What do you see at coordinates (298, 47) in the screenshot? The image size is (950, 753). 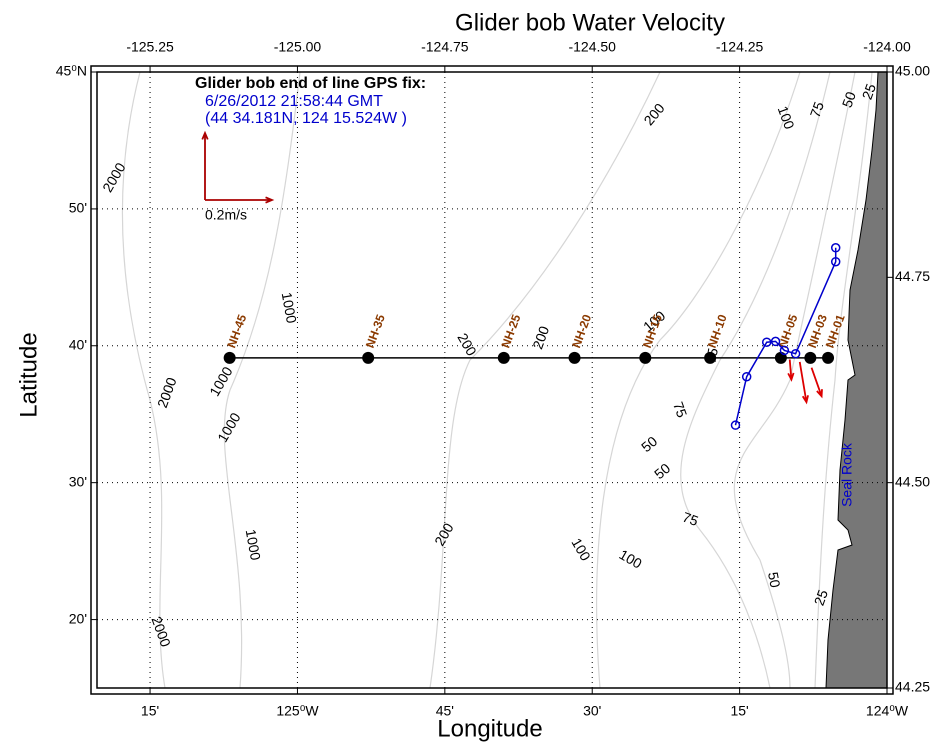 I see `x2-tick-label: -125.00` at bounding box center [298, 47].